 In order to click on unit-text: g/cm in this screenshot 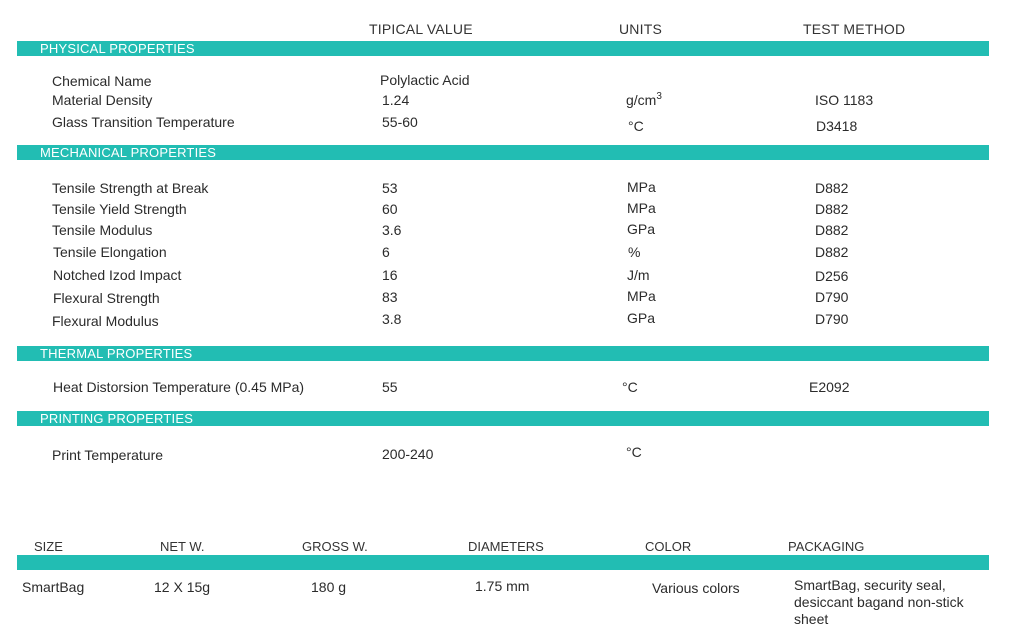, I will do `click(641, 100)`.